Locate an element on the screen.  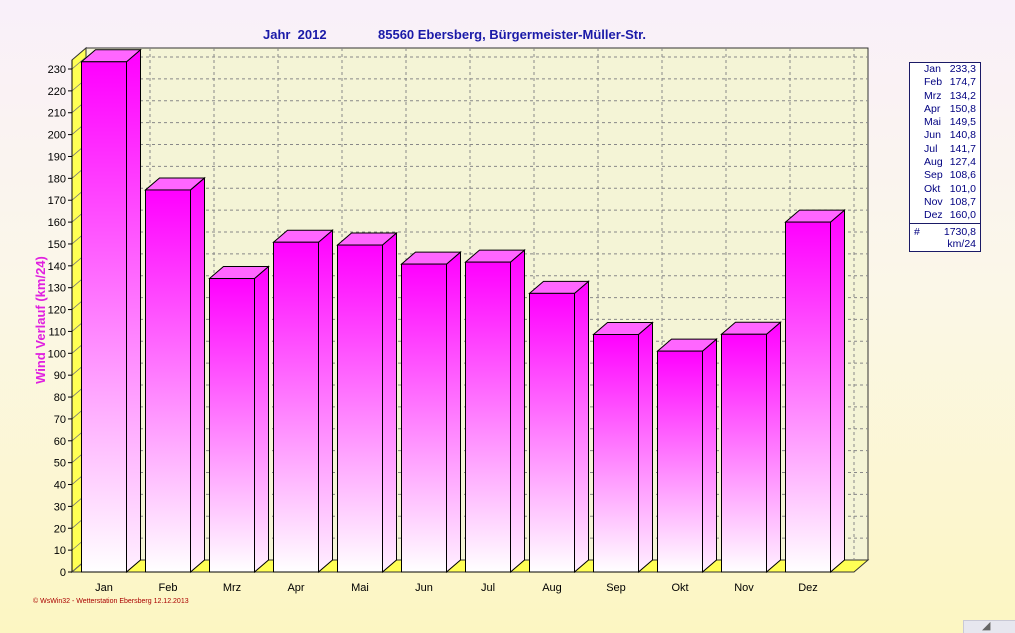
x-tick-label: Dez is located at coordinates (808, 588).